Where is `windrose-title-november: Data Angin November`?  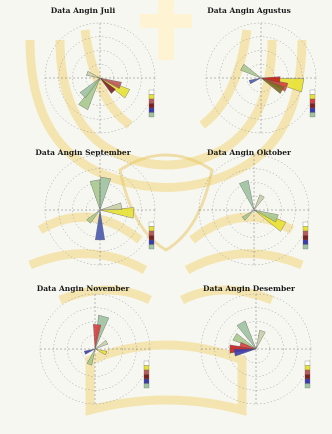
windrose-title-november: Data Angin November is located at coordinates (83, 288).